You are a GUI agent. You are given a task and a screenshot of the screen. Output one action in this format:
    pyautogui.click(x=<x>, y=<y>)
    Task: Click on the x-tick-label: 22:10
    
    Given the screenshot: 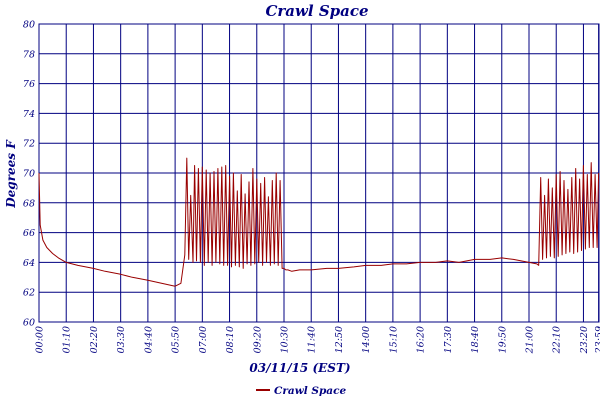 What is the action you would take?
    pyautogui.click(x=557, y=340)
    